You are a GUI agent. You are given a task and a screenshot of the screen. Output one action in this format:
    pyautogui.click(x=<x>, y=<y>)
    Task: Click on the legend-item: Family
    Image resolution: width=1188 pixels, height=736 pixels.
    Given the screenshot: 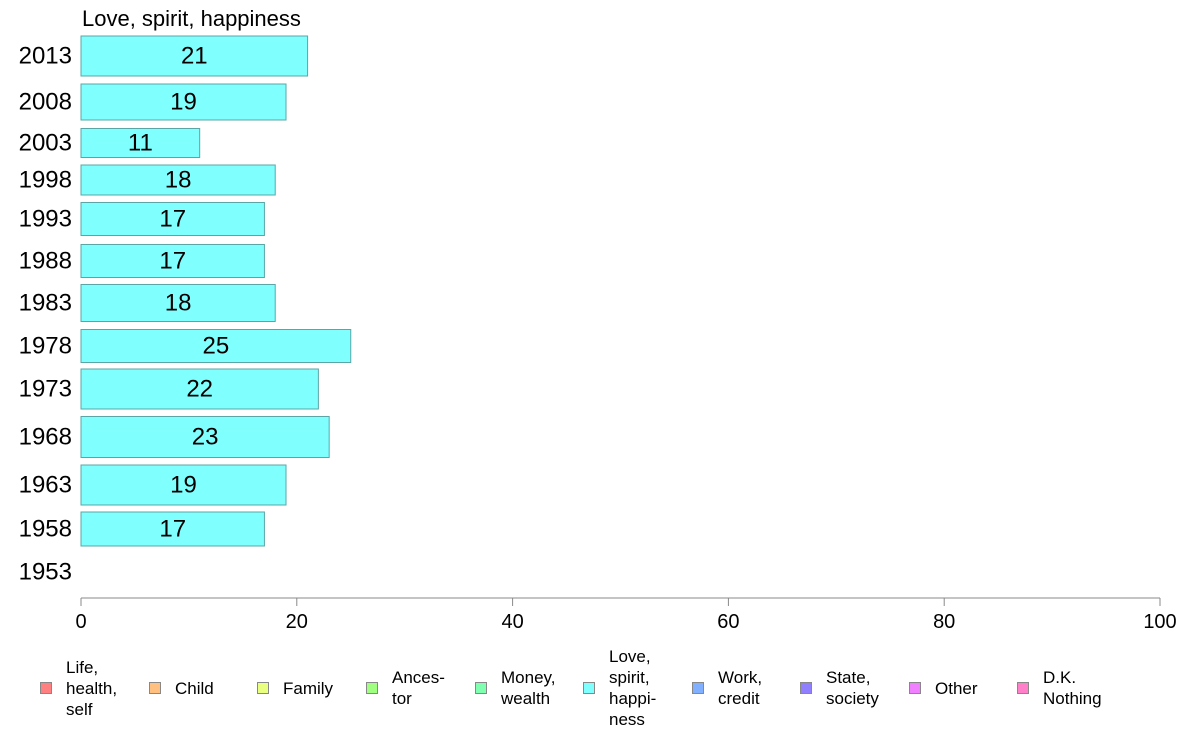 What is the action you would take?
    pyautogui.click(x=295, y=688)
    